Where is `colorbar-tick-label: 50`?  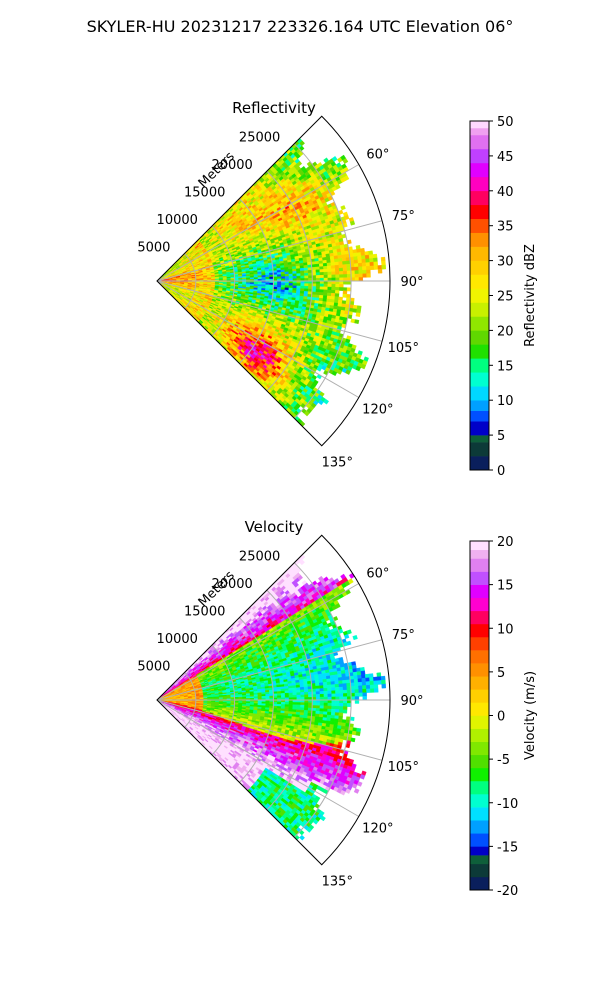 colorbar-tick-label: 50 is located at coordinates (505, 122).